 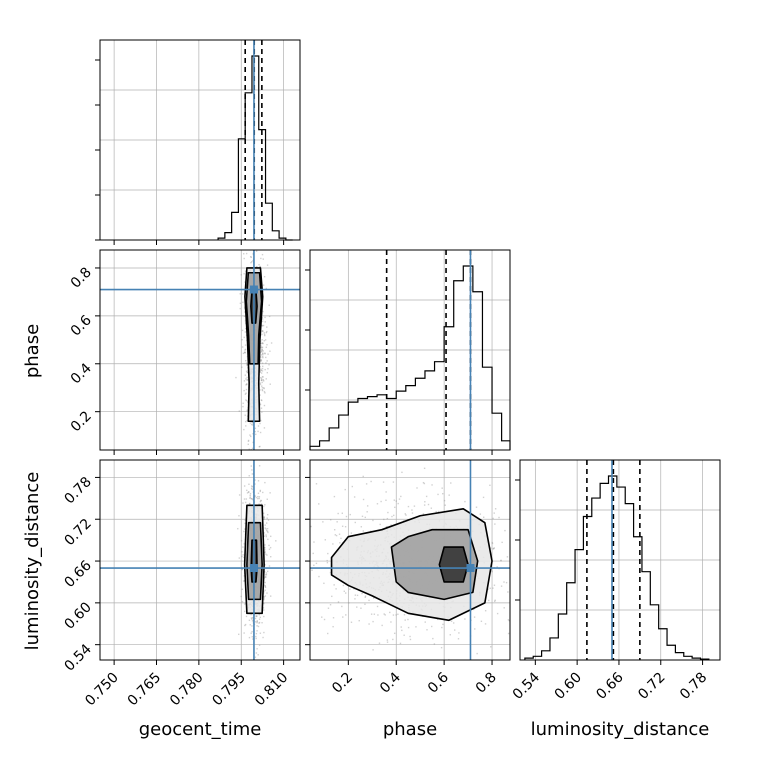 I want to click on y-tick-label-luminosity-distance: 0.54, so click(x=77, y=657).